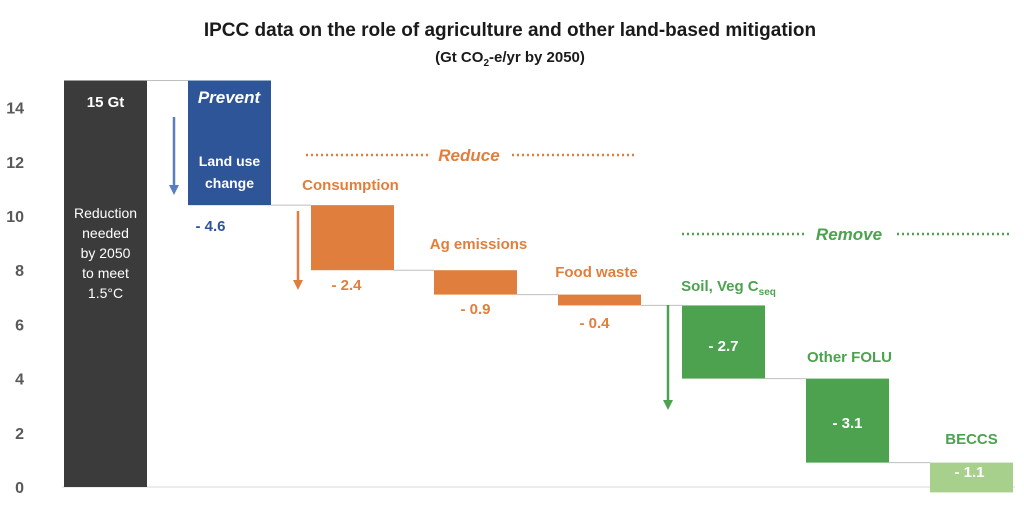  What do you see at coordinates (298, 285) in the screenshot?
I see `arrow-reduce-head` at bounding box center [298, 285].